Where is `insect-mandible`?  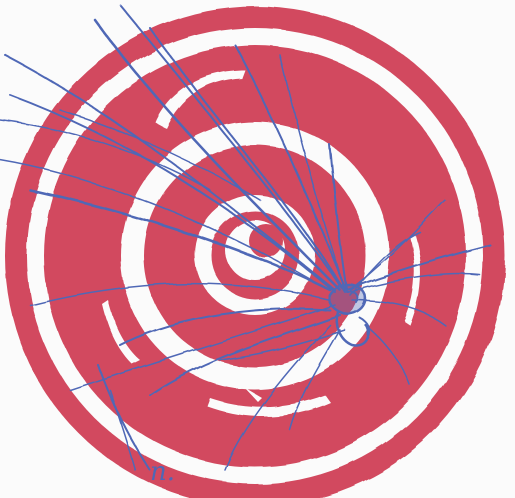
insect-mandible is located at coordinates (365, 328).